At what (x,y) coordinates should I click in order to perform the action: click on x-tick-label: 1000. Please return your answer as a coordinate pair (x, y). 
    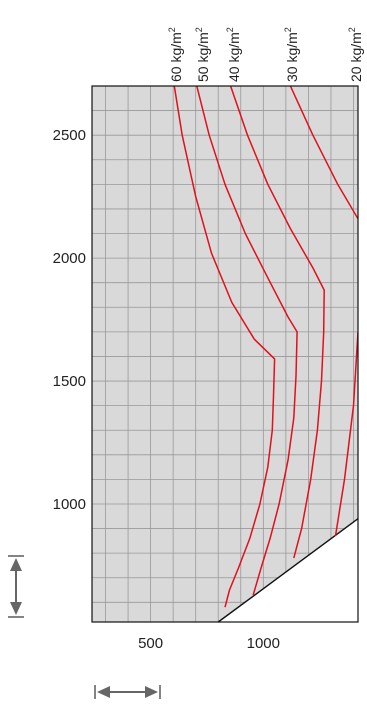
    Looking at the image, I should click on (263, 643).